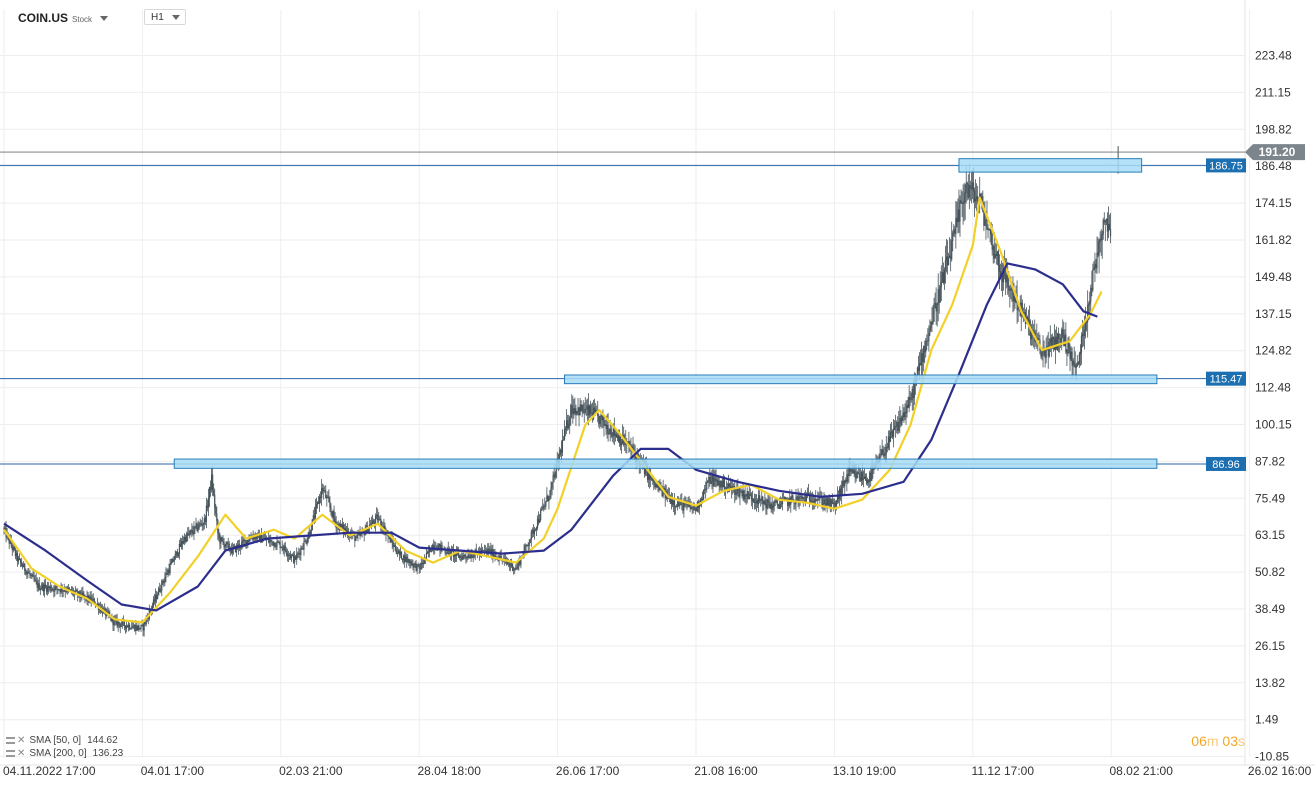  What do you see at coordinates (588, 771) in the screenshot?
I see `x-tick-label: 26.06 17:00` at bounding box center [588, 771].